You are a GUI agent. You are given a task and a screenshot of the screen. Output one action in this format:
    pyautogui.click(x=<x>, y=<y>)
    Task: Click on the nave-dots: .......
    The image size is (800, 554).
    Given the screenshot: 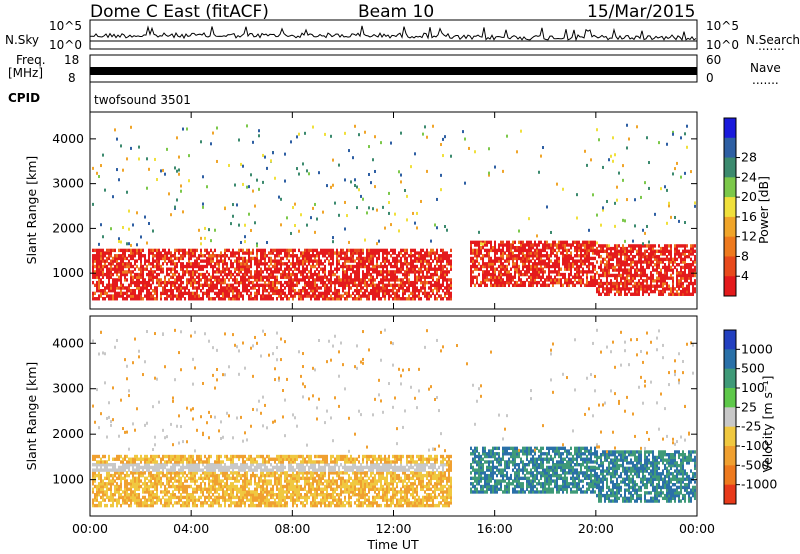 What is the action you would take?
    pyautogui.click(x=765, y=80)
    